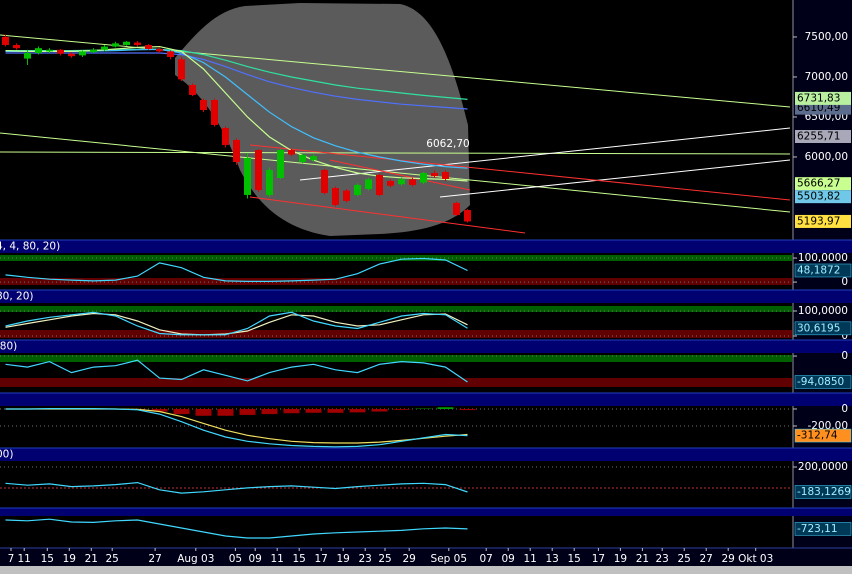  Describe the element at coordinates (823, 467) in the screenshot. I see `y-tick-label: 200,0000` at that location.